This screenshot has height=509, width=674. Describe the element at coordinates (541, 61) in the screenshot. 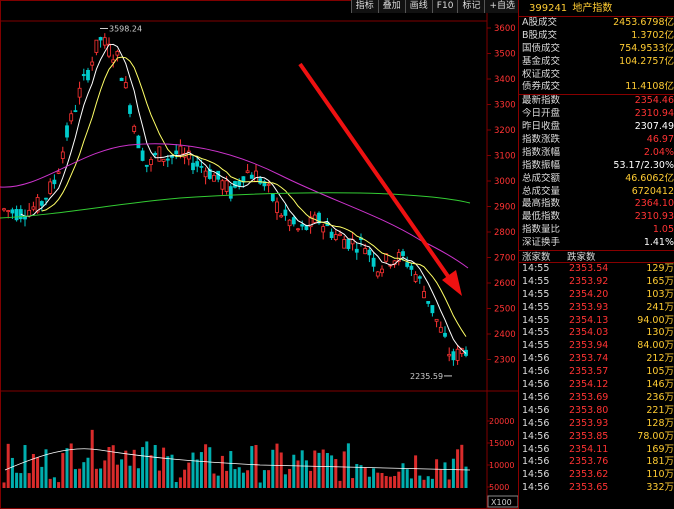

I see `stat-label: 基金成交` at that location.